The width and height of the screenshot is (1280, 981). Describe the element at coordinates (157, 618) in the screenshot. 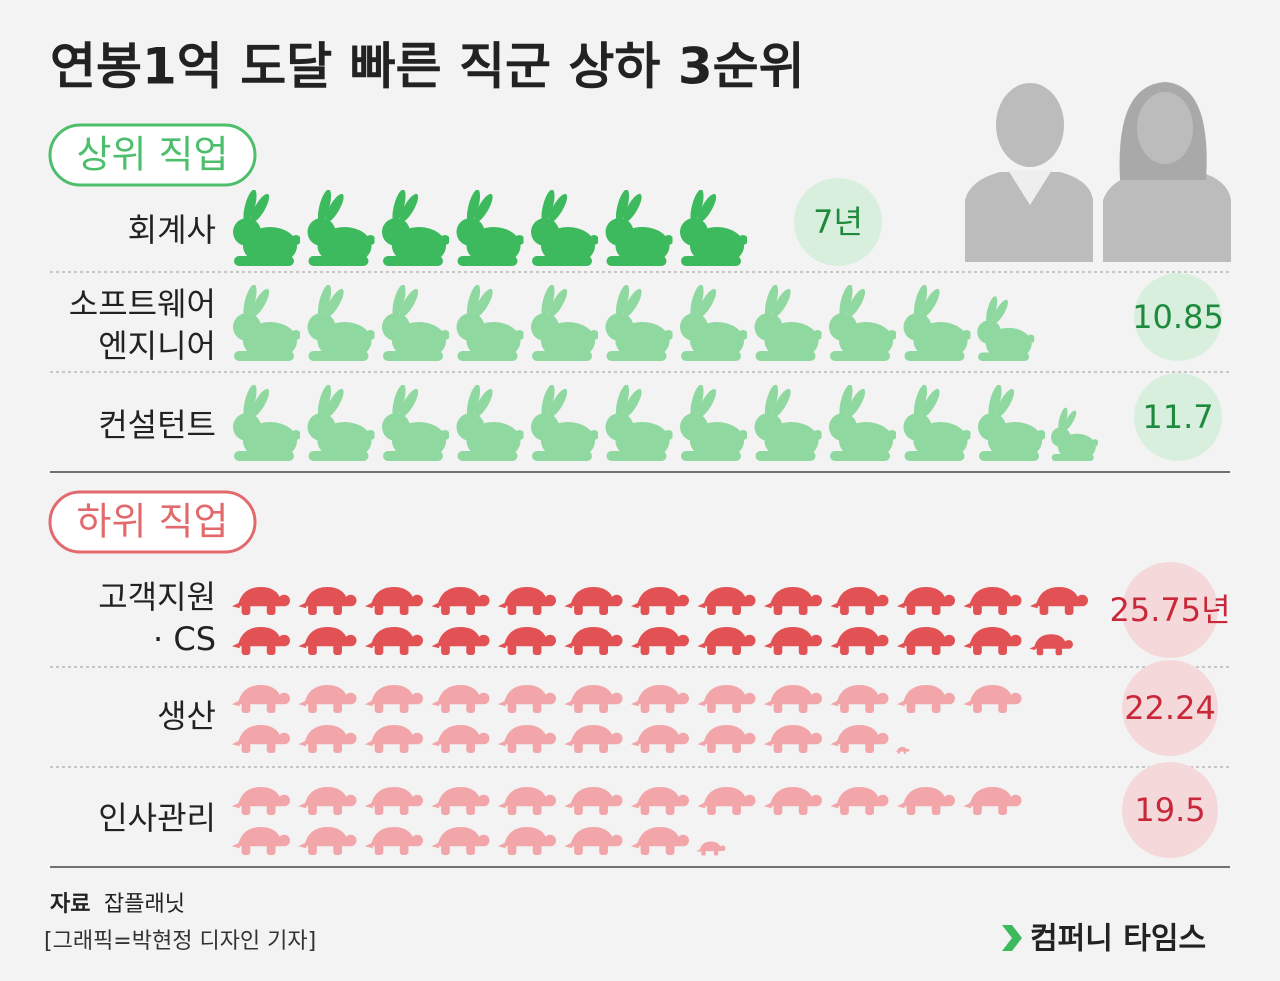

I see `category-label: 고객지원 · CS` at that location.